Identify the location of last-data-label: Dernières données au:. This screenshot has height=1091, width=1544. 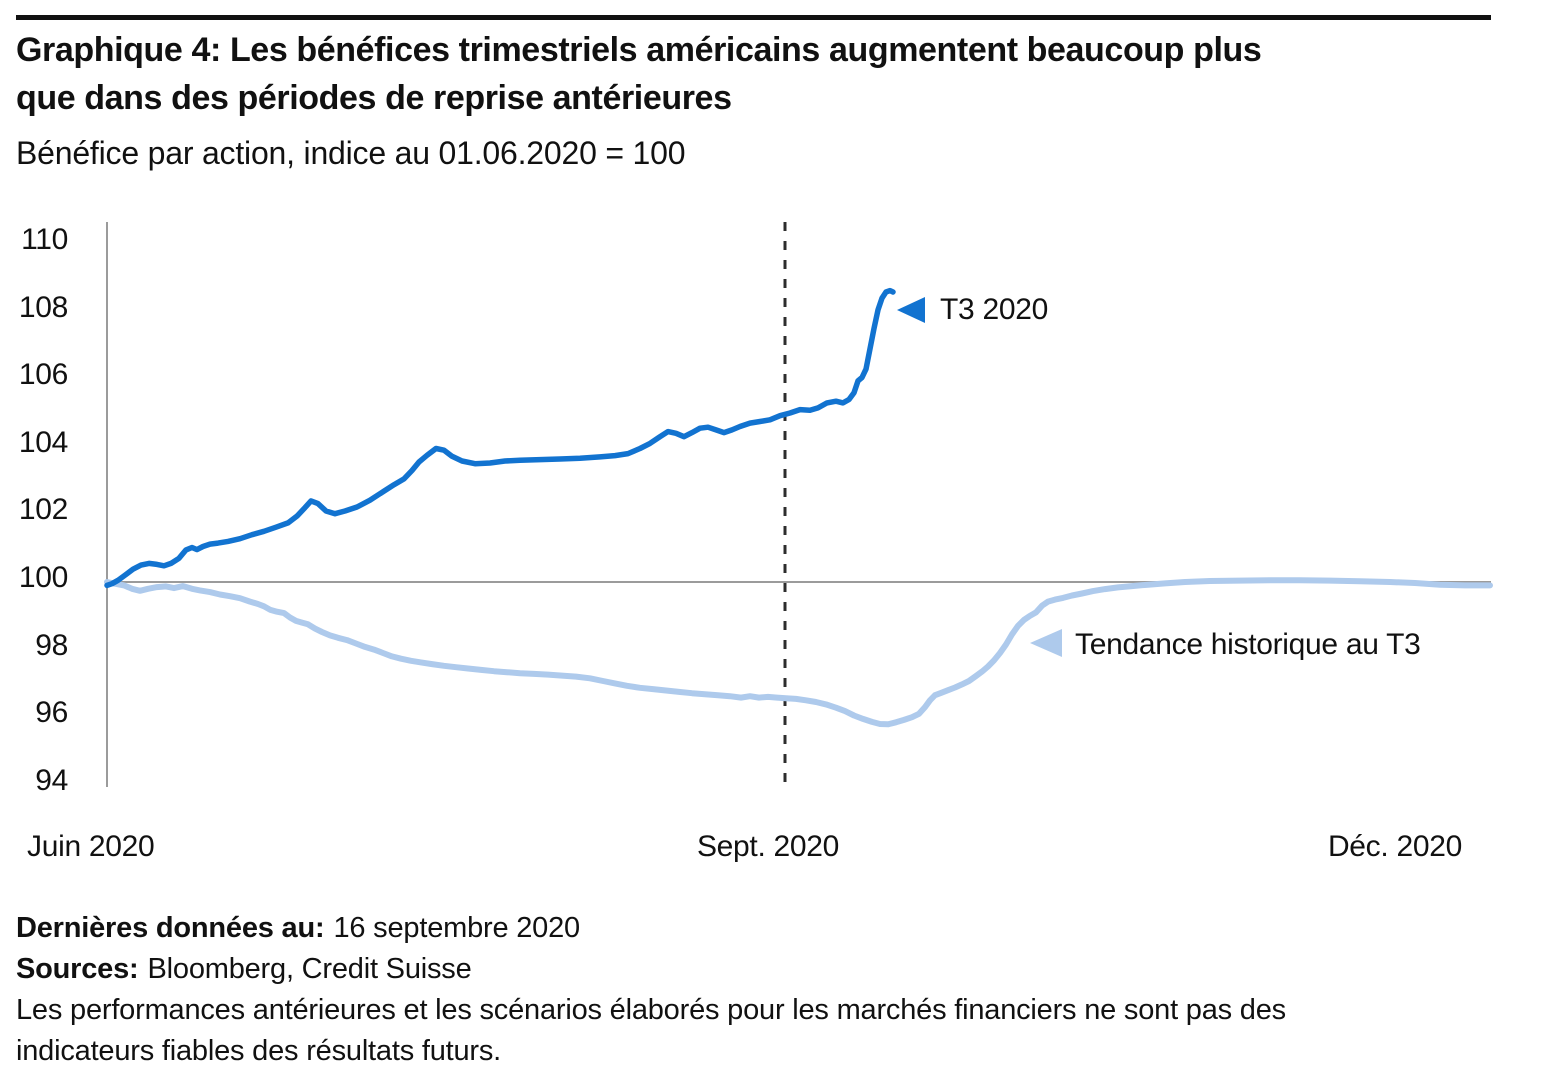
(170, 928).